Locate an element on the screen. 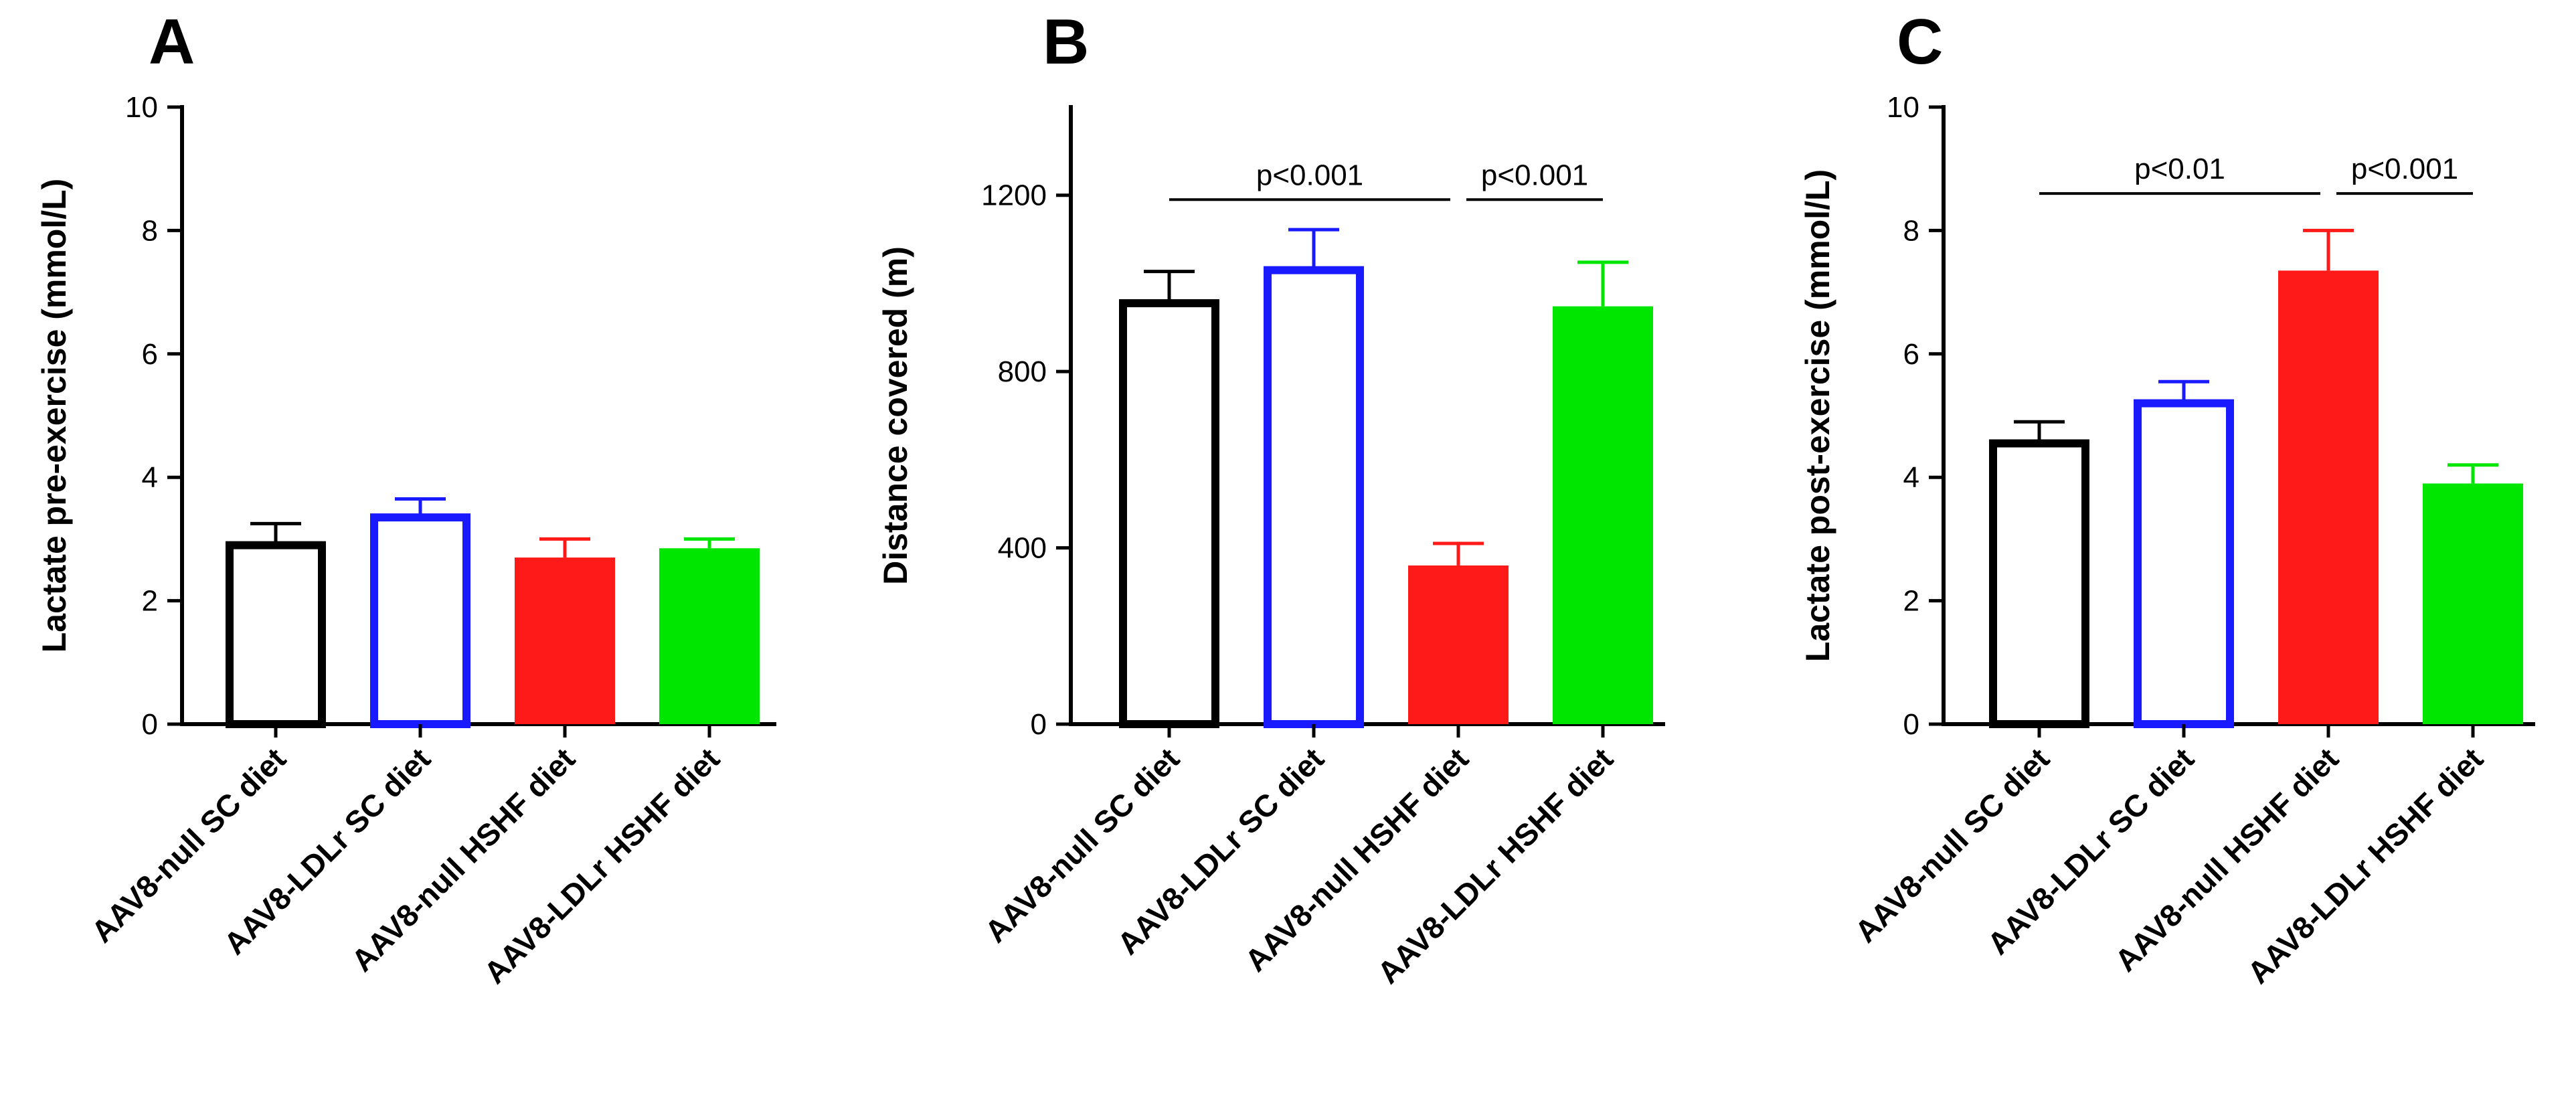 The width and height of the screenshot is (2576, 1119). significance-label: p<0.01 is located at coordinates (2179, 169).